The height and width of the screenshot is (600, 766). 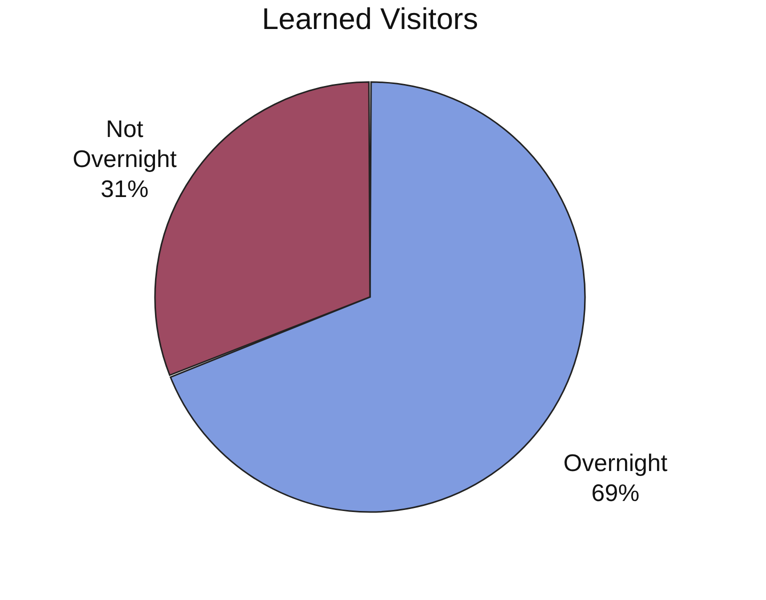 I want to click on slice-label: Overnight, so click(x=615, y=463).